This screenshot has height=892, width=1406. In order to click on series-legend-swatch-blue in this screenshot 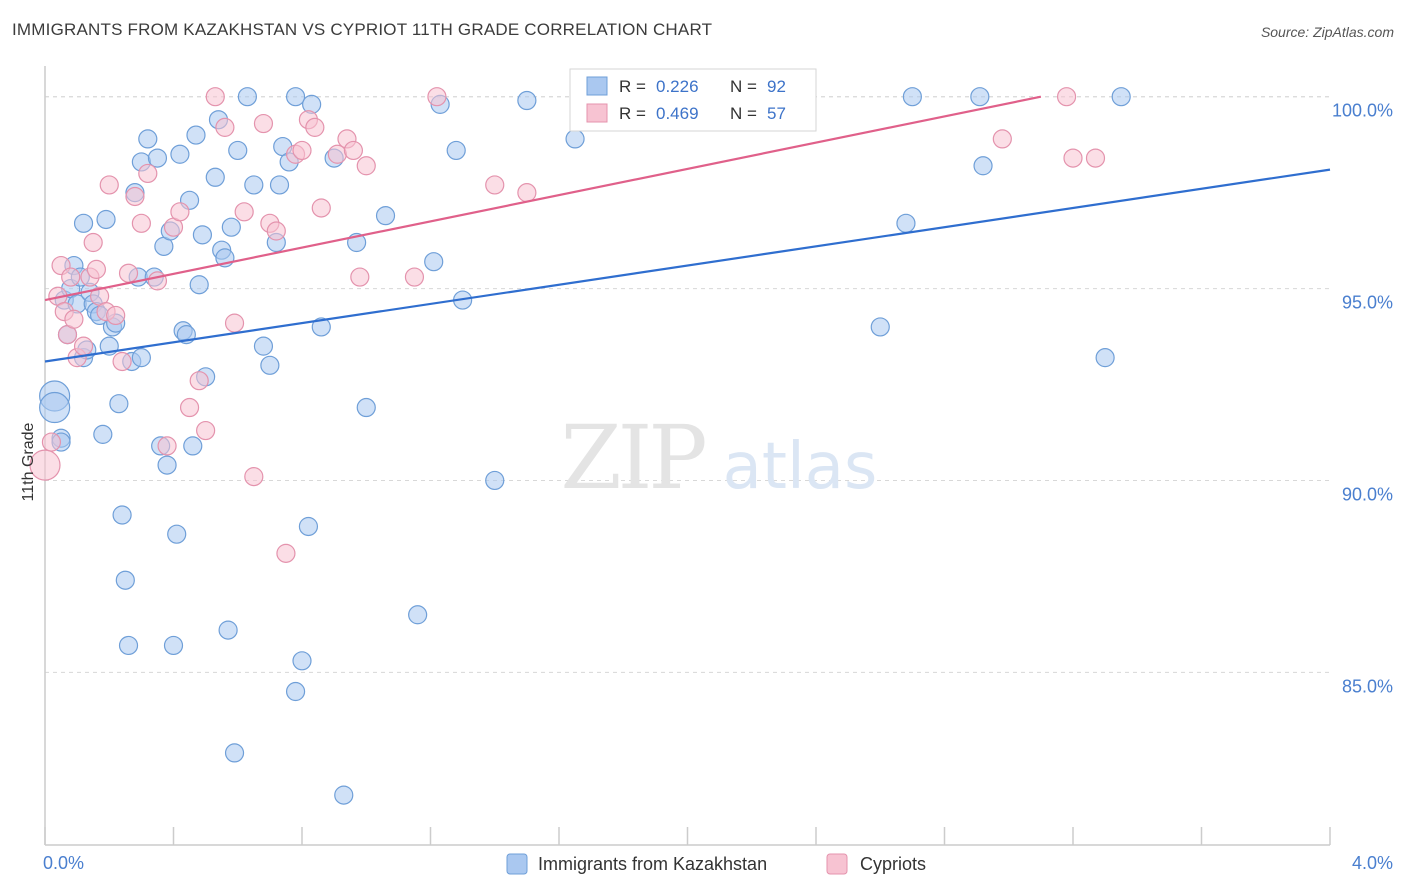, I will do `click(517, 864)`.